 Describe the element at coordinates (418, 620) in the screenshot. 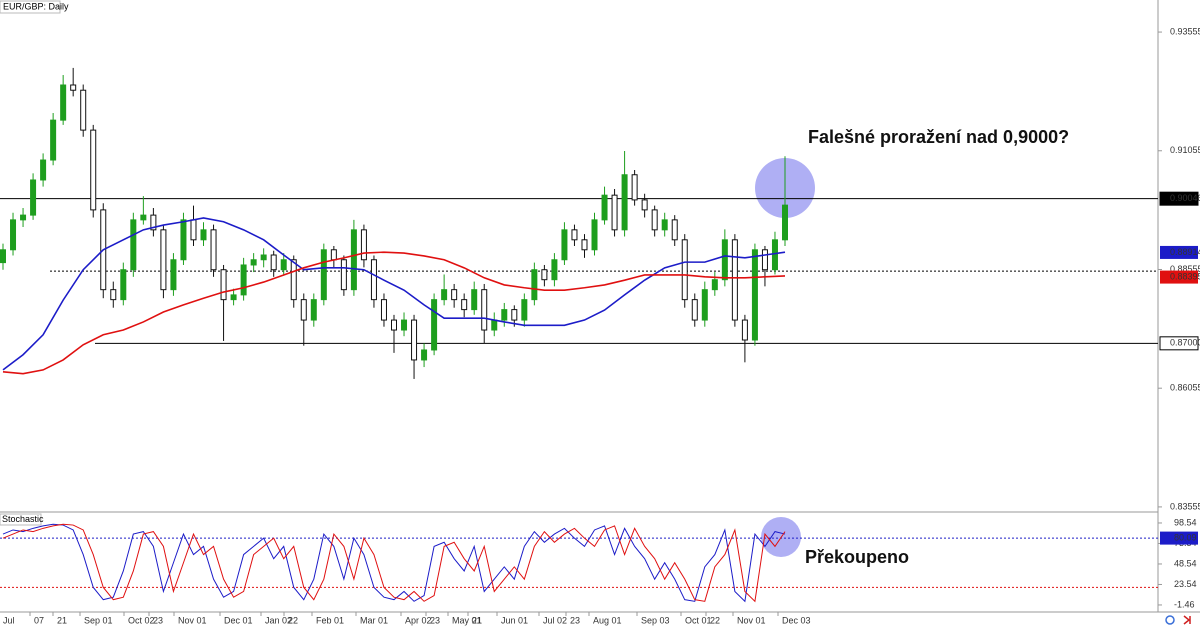

I see `x-tick-label: Apr 02` at that location.